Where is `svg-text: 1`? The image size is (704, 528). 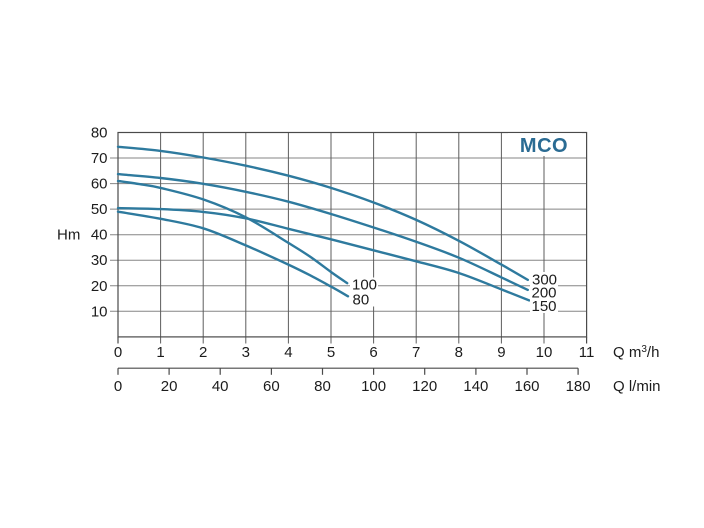 svg-text: 1 is located at coordinates (160, 352).